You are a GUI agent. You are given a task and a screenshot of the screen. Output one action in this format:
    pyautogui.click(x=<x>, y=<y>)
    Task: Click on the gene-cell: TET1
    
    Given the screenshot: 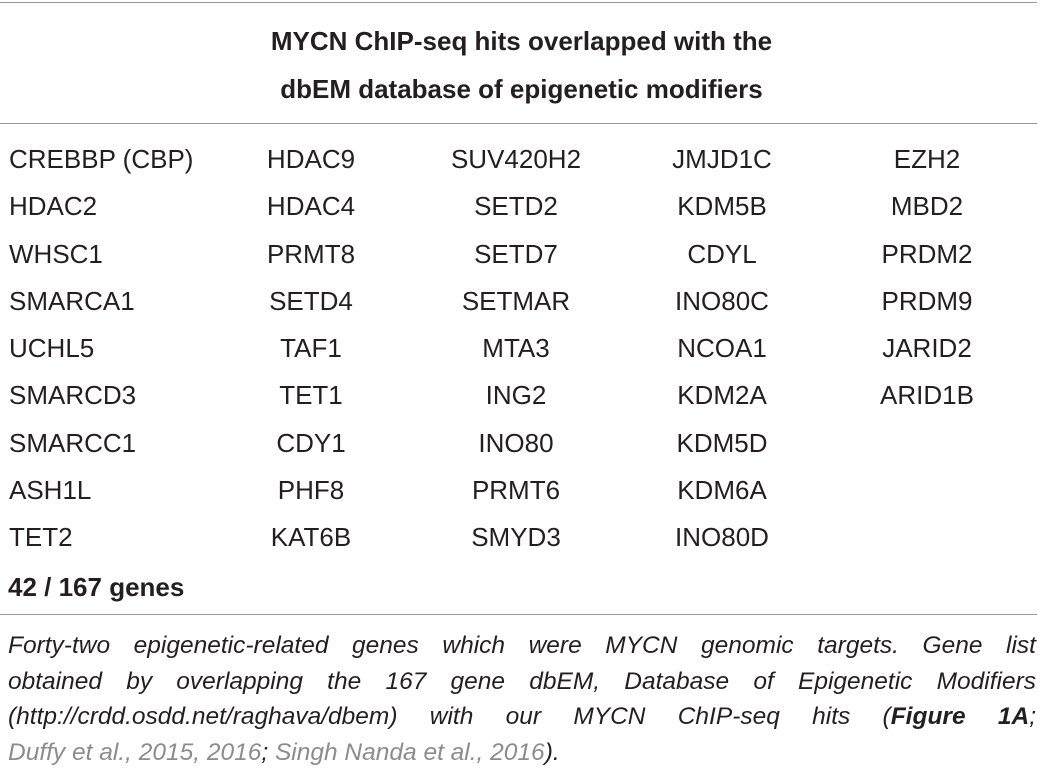 What is the action you would take?
    pyautogui.click(x=311, y=395)
    